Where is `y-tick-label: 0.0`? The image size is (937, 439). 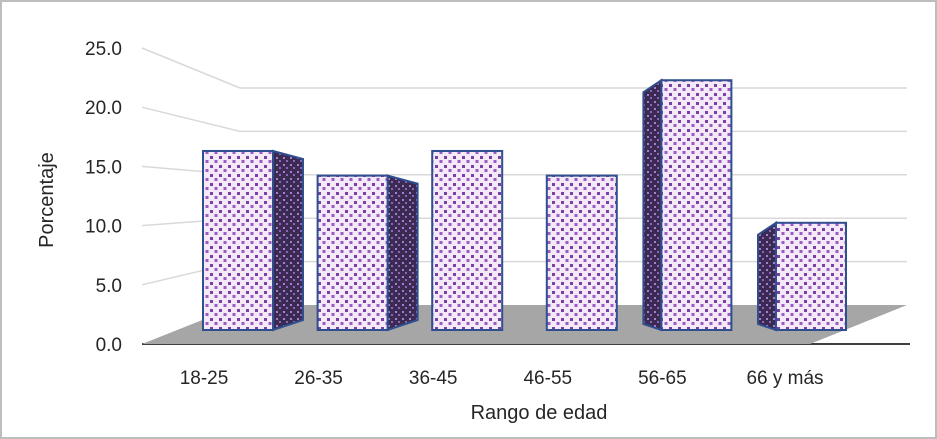 y-tick-label: 0.0 is located at coordinates (109, 345).